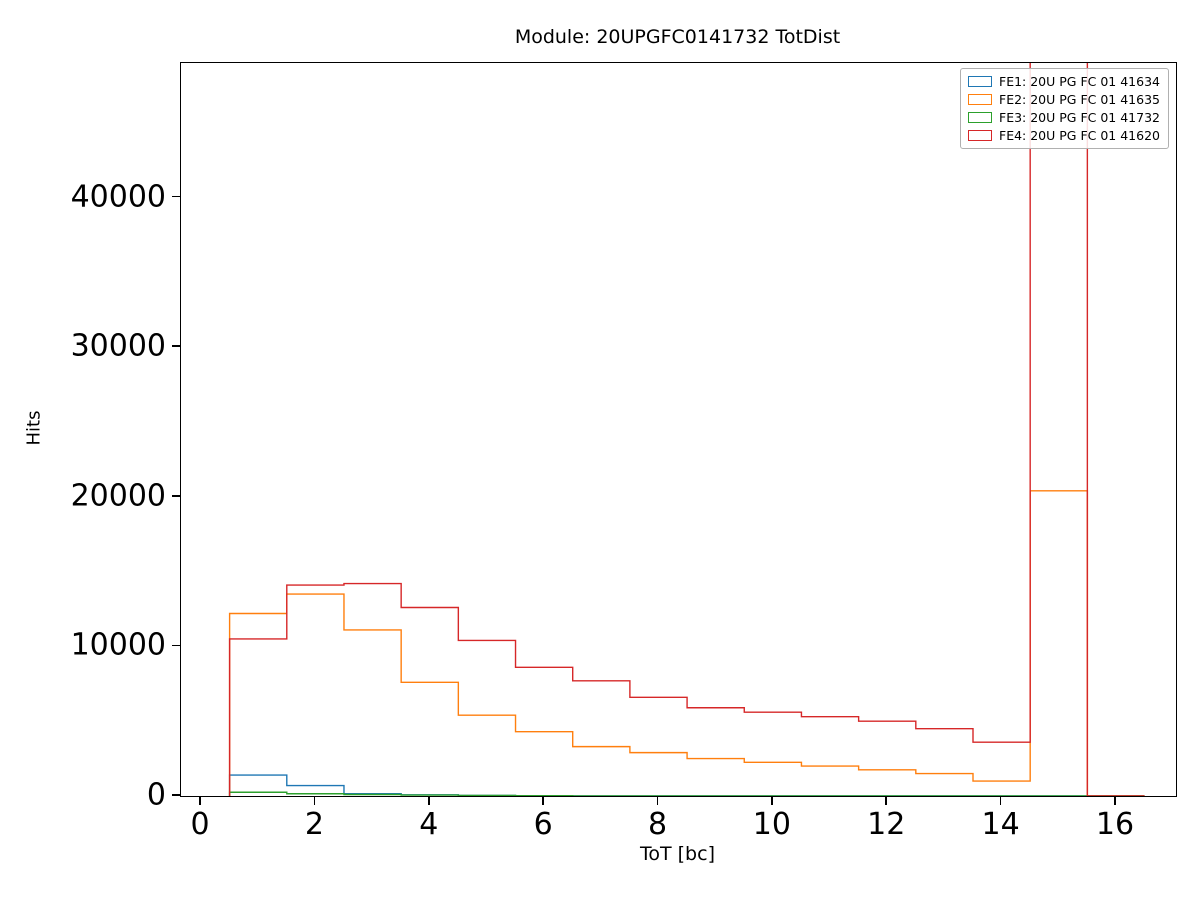  What do you see at coordinates (118, 197) in the screenshot?
I see `y-tick-label: 40000` at bounding box center [118, 197].